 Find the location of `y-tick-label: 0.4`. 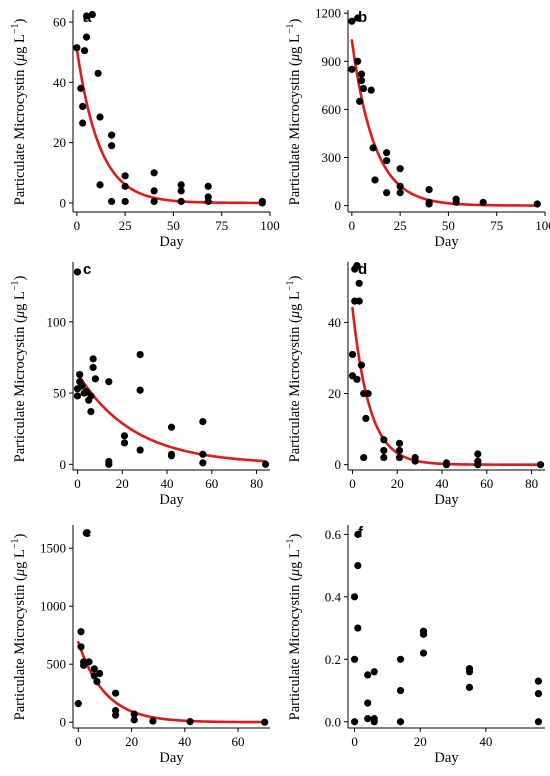

y-tick-label: 0.4 is located at coordinates (333, 596).